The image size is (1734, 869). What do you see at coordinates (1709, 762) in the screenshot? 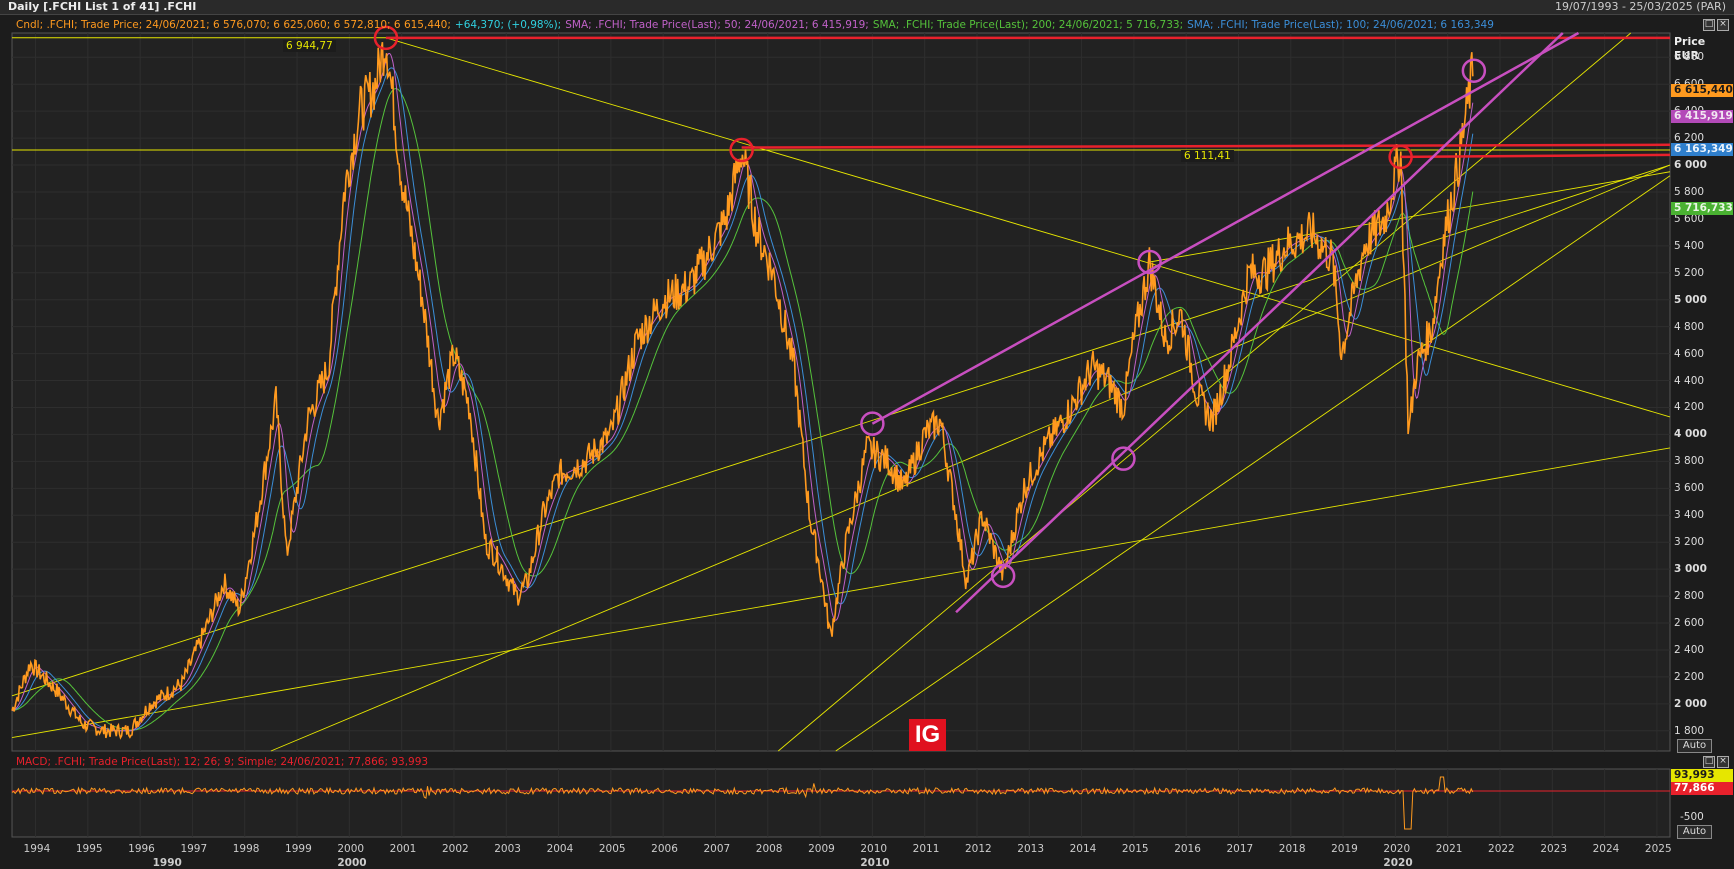
I see `macd-maximize-button: □` at bounding box center [1709, 762].